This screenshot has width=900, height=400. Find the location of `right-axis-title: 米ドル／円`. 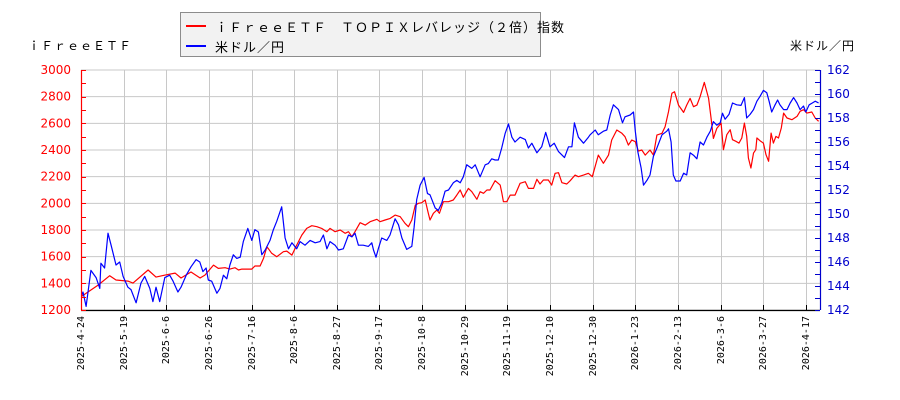

right-axis-title: 米ドル／円 is located at coordinates (823, 46).